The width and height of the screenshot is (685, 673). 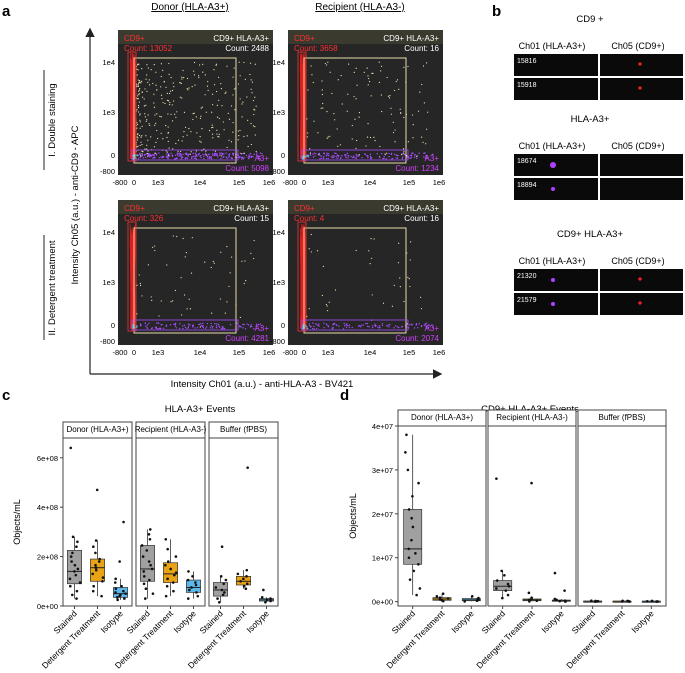 What do you see at coordinates (195, 37) in the screenshot?
I see `scatter-header-band` at bounding box center [195, 37].